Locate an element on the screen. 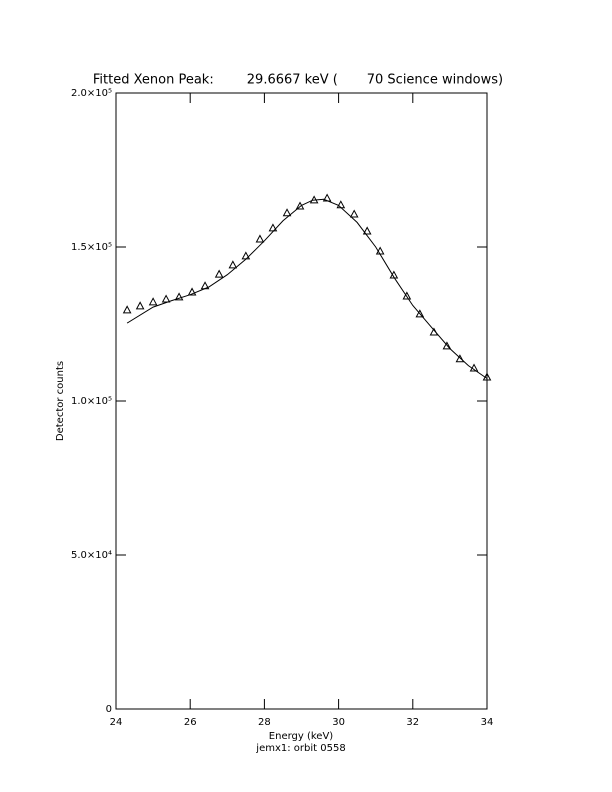 Image resolution: width=612 pixels, height=792 pixels. subtitle: jemx1: orbit 0558 is located at coordinates (300, 748).